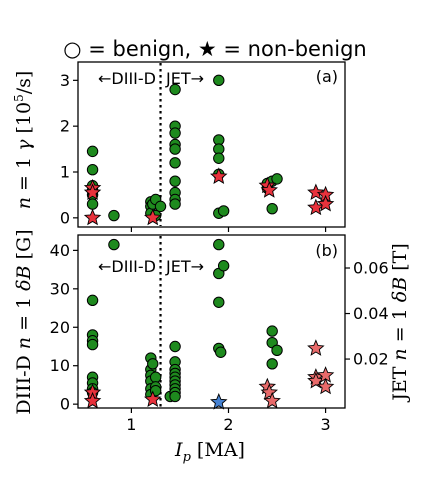 The width and height of the screenshot is (431, 479). I want to click on x-axis-label: Ip [MA], so click(209, 452).